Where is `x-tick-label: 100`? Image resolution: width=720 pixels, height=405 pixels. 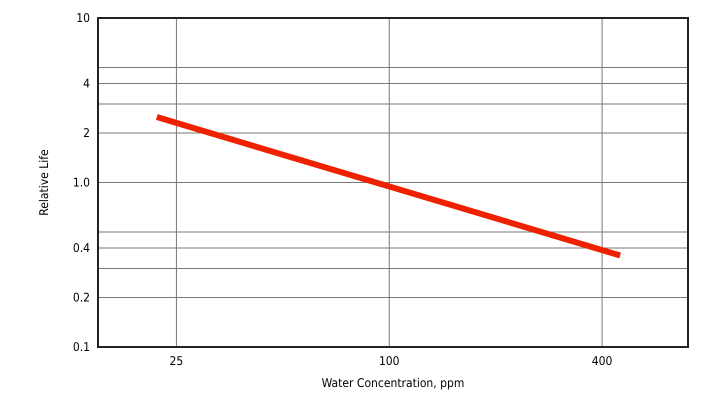
x-tick-label: 100 is located at coordinates (389, 361).